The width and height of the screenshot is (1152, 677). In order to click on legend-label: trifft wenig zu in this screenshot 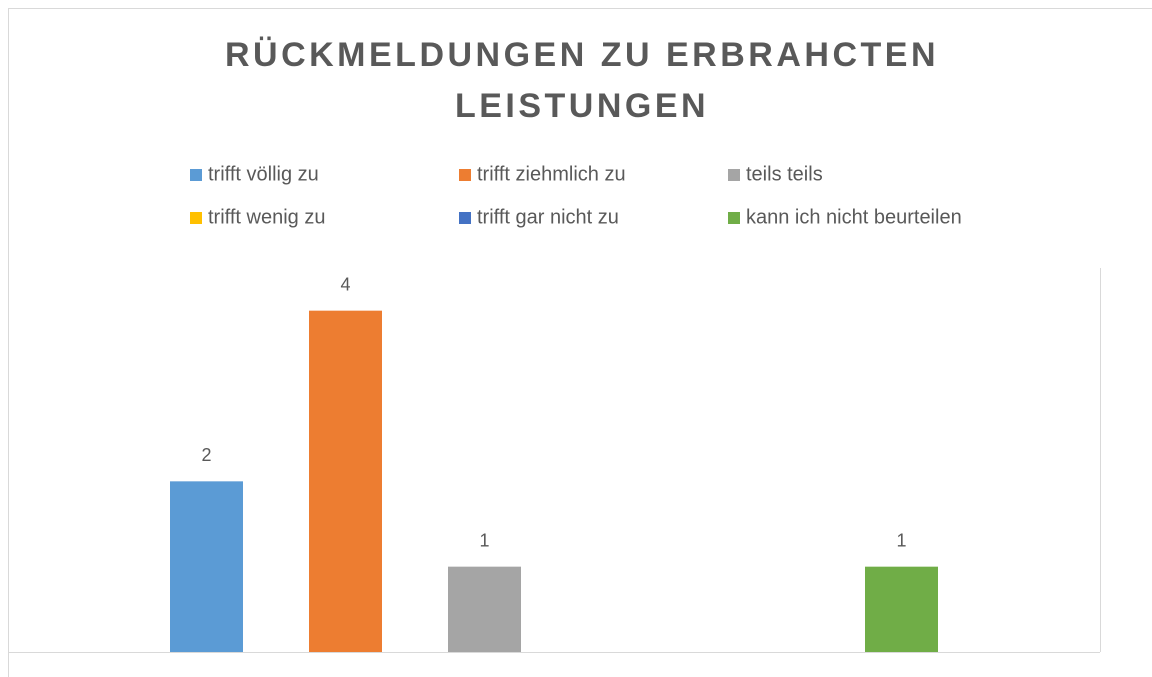, I will do `click(266, 217)`.